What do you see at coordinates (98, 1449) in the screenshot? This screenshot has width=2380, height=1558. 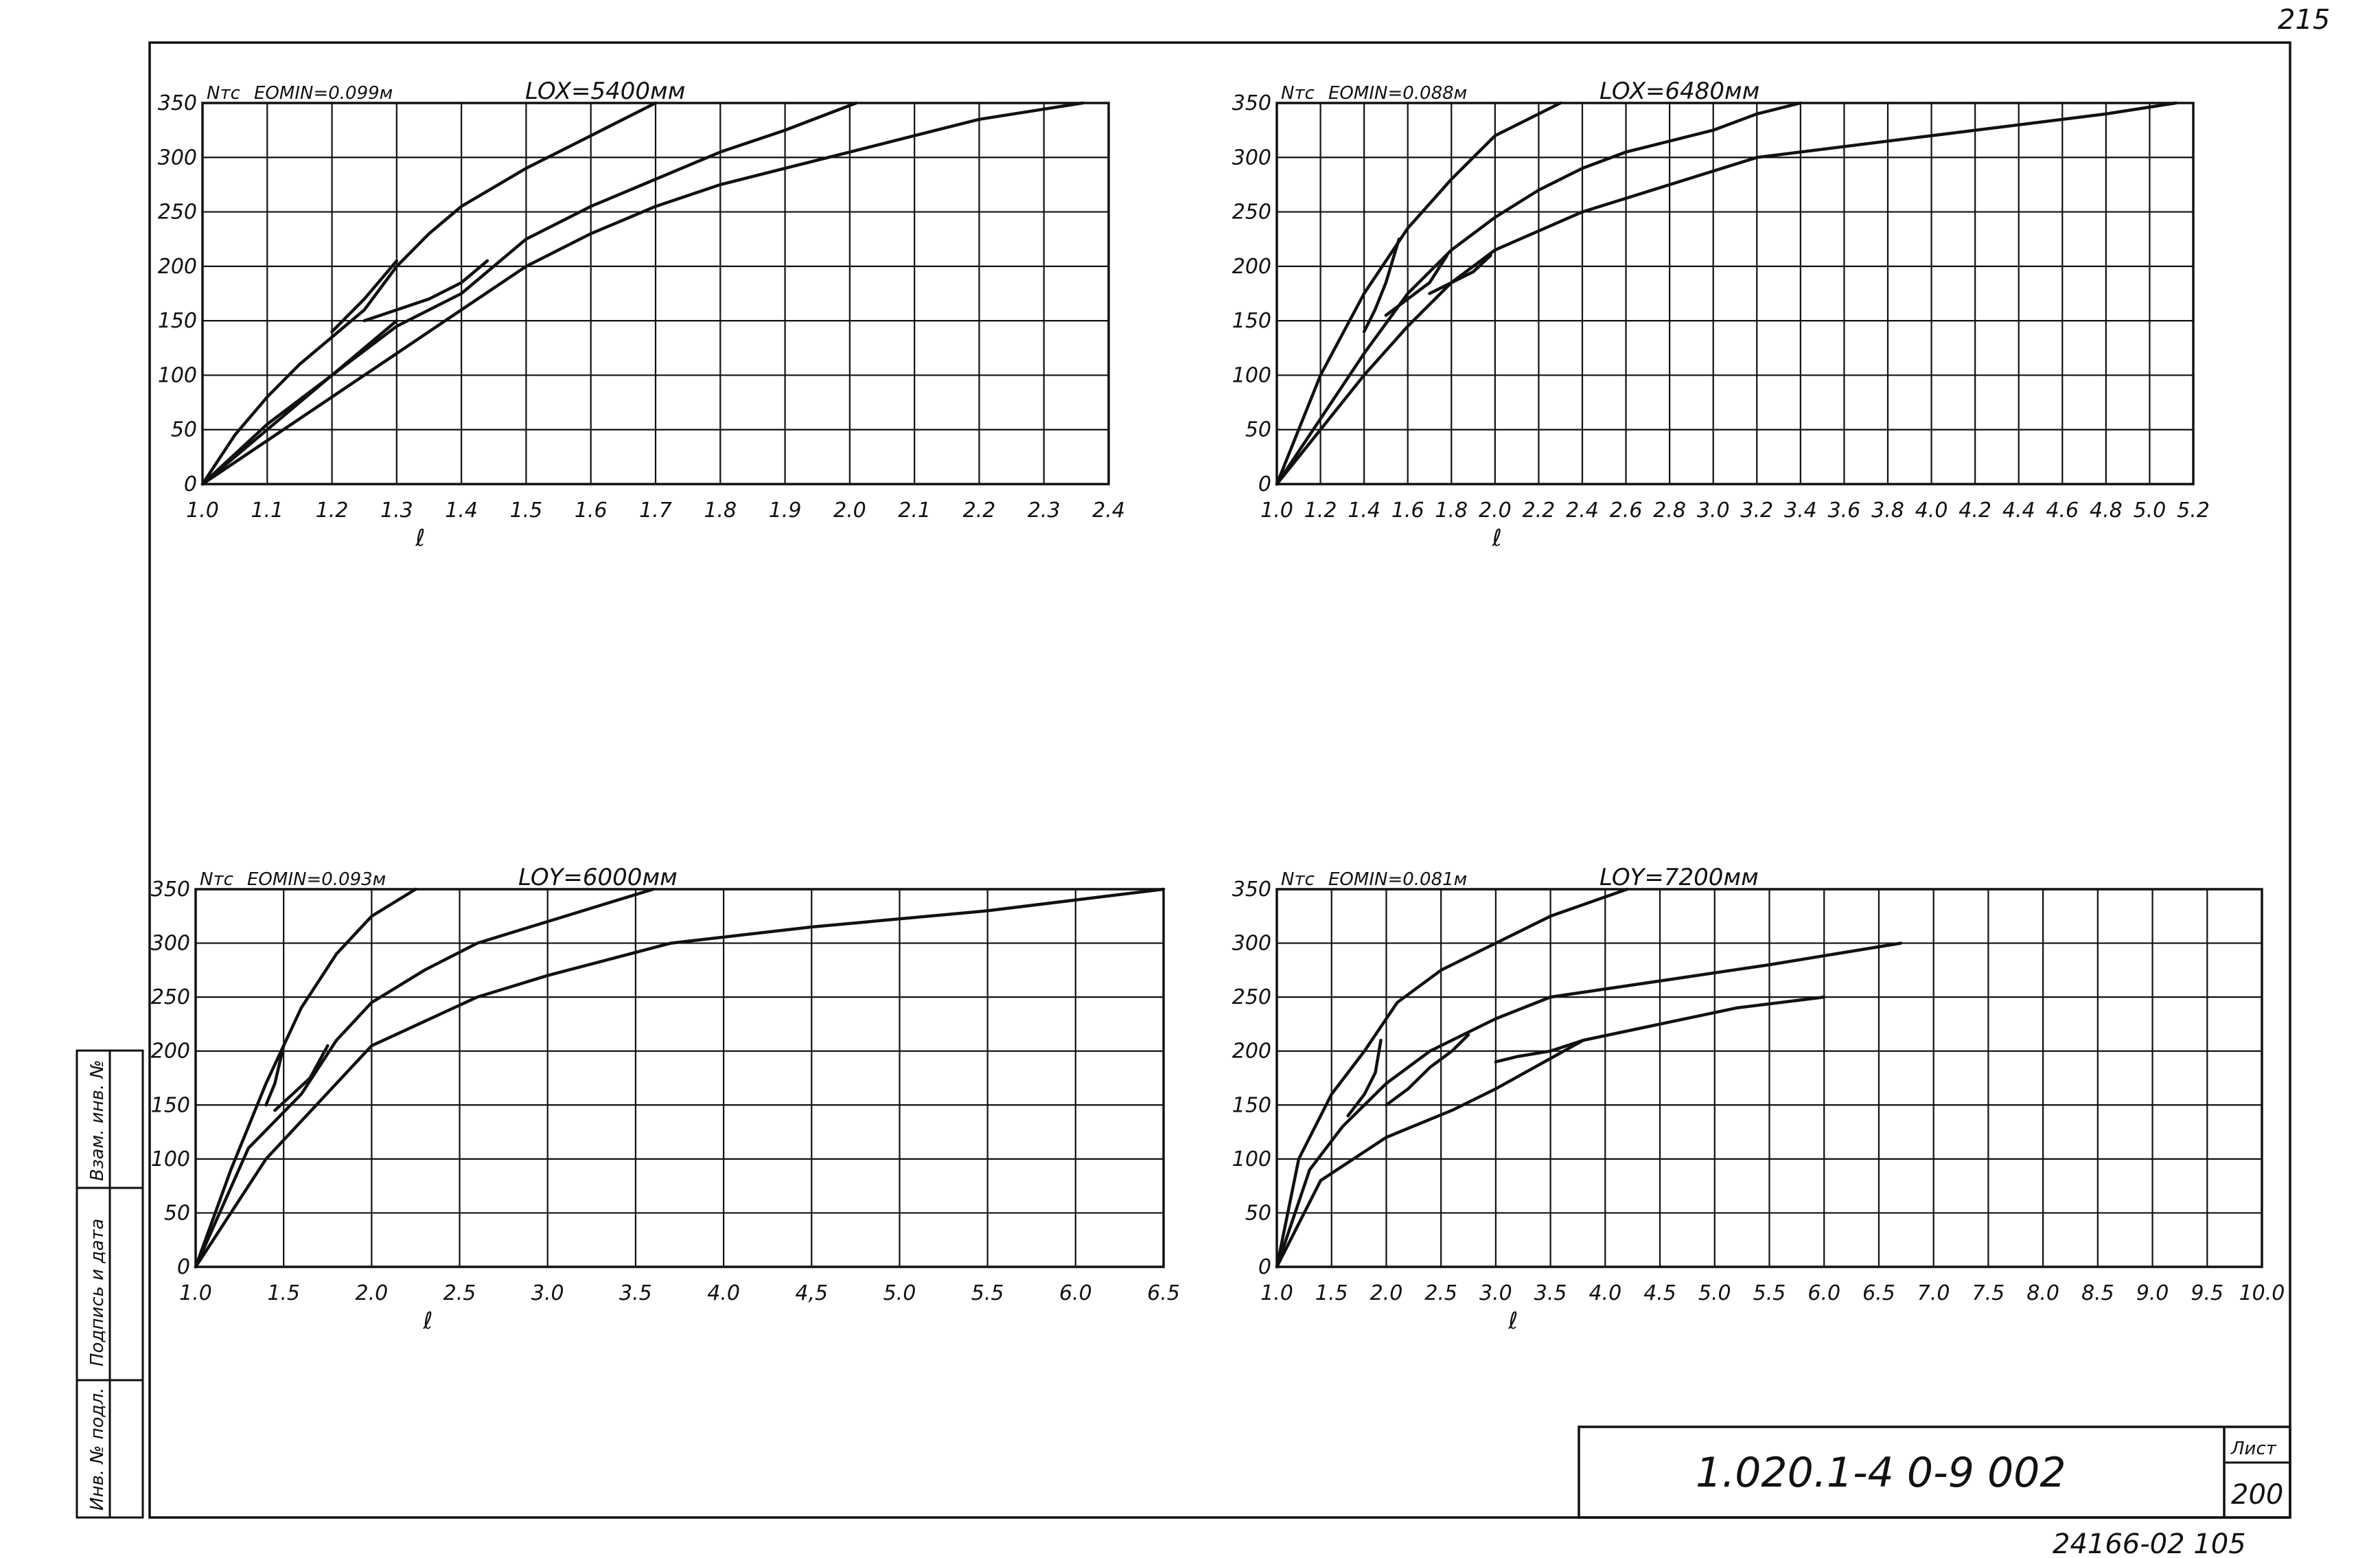 I see `side-stamp-inv: Инв. № подл.` at bounding box center [98, 1449].